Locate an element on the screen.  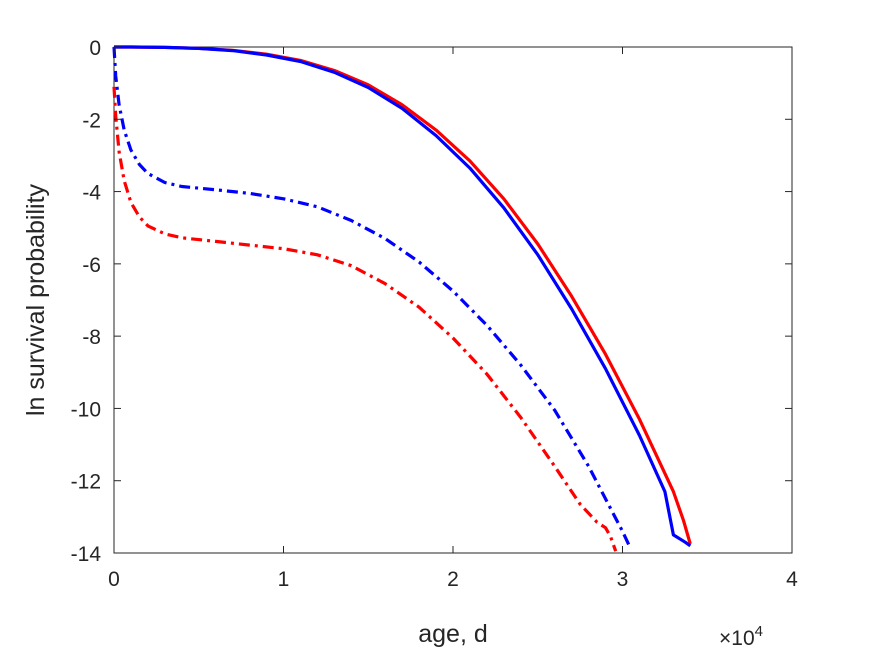
y-tick-label: 0 is located at coordinates (95, 48).